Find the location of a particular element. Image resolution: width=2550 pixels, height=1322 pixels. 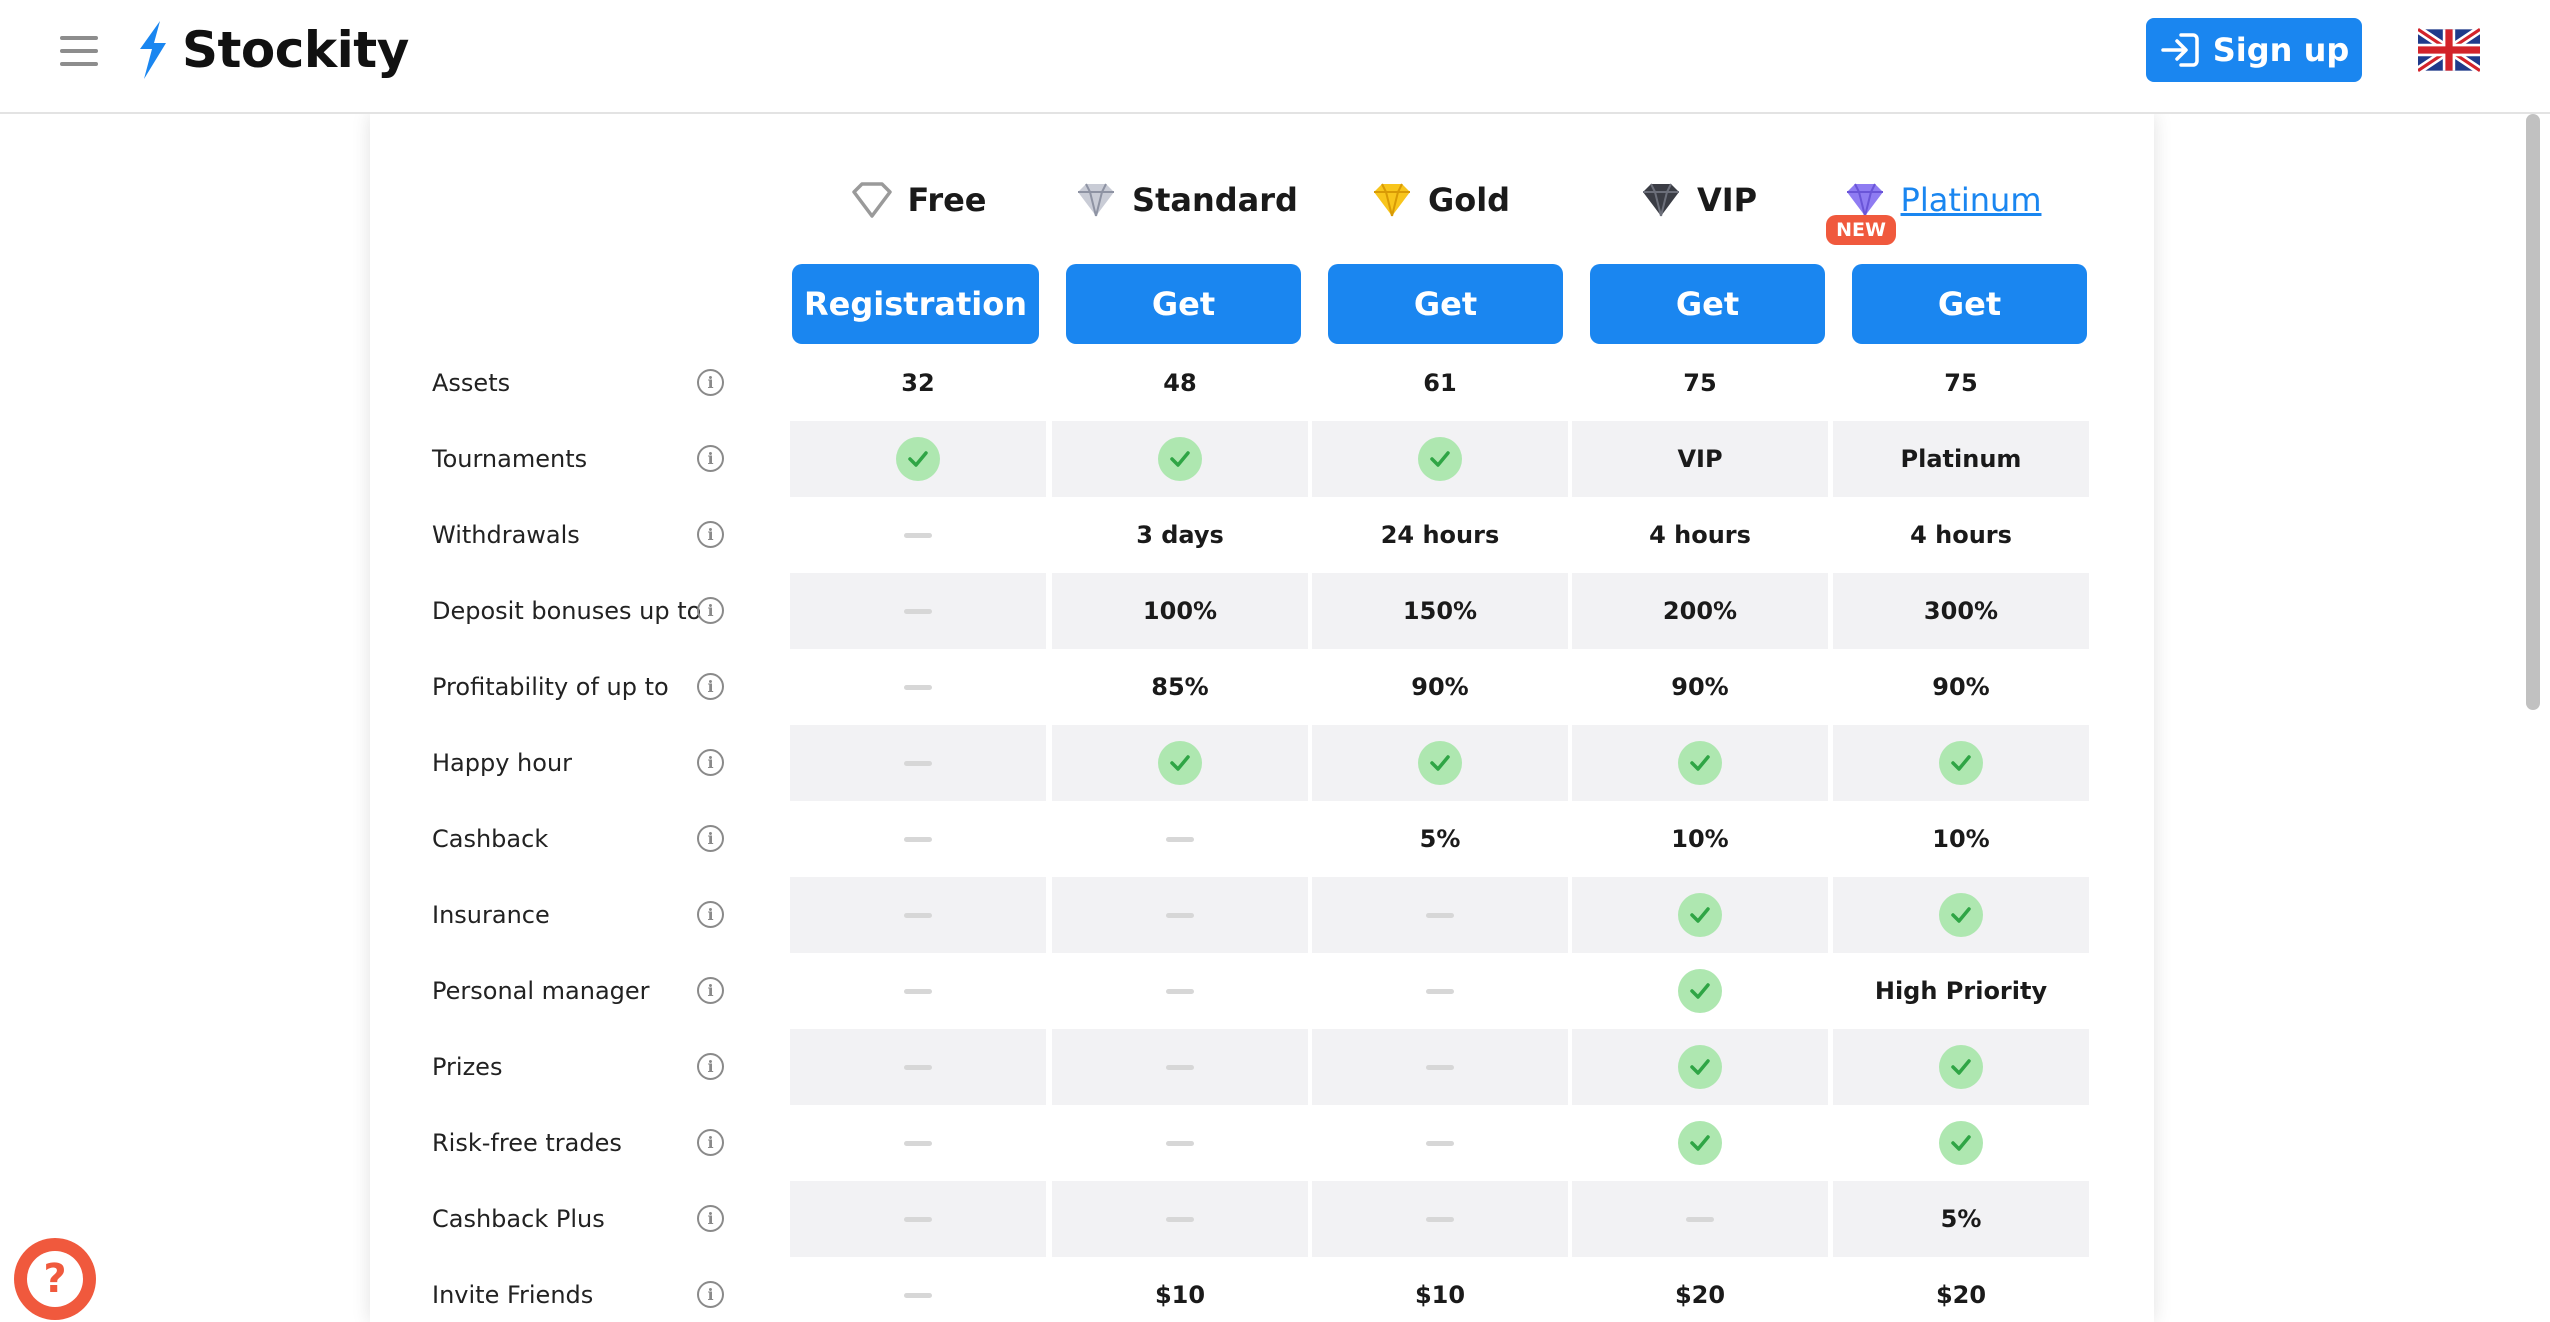

row-label: Deposit bonuses up to is located at coordinates (567, 611).